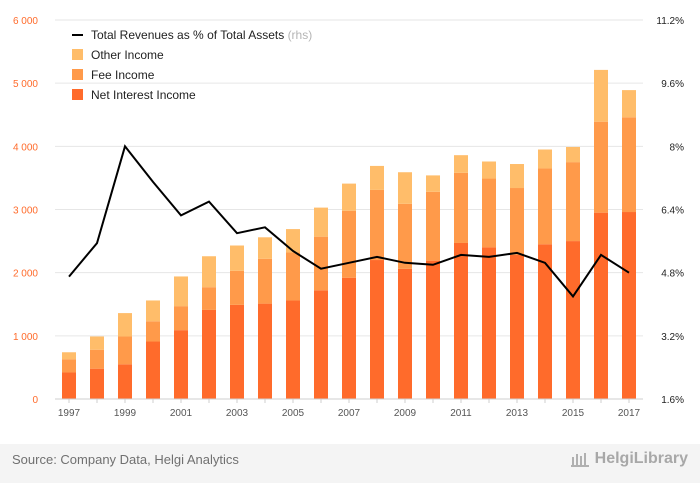 The image size is (700, 483). What do you see at coordinates (35, 400) in the screenshot?
I see `y-left-tick-label: 0` at bounding box center [35, 400].